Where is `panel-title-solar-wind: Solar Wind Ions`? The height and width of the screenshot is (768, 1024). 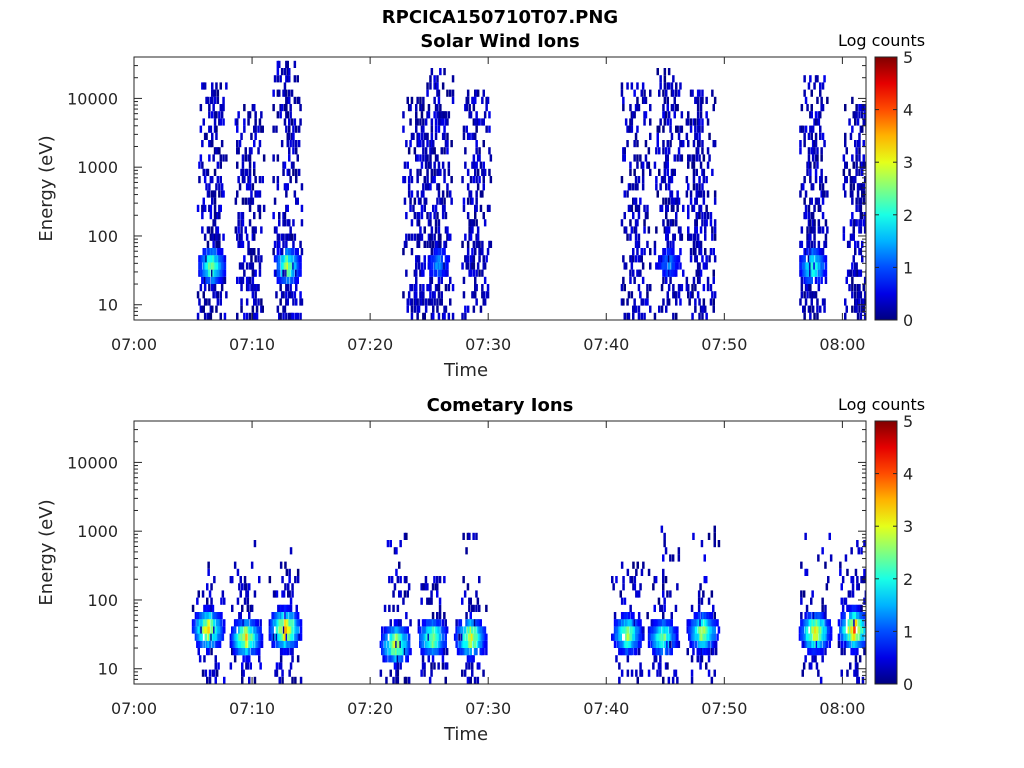
panel-title-solar-wind: Solar Wind Ions is located at coordinates (500, 41).